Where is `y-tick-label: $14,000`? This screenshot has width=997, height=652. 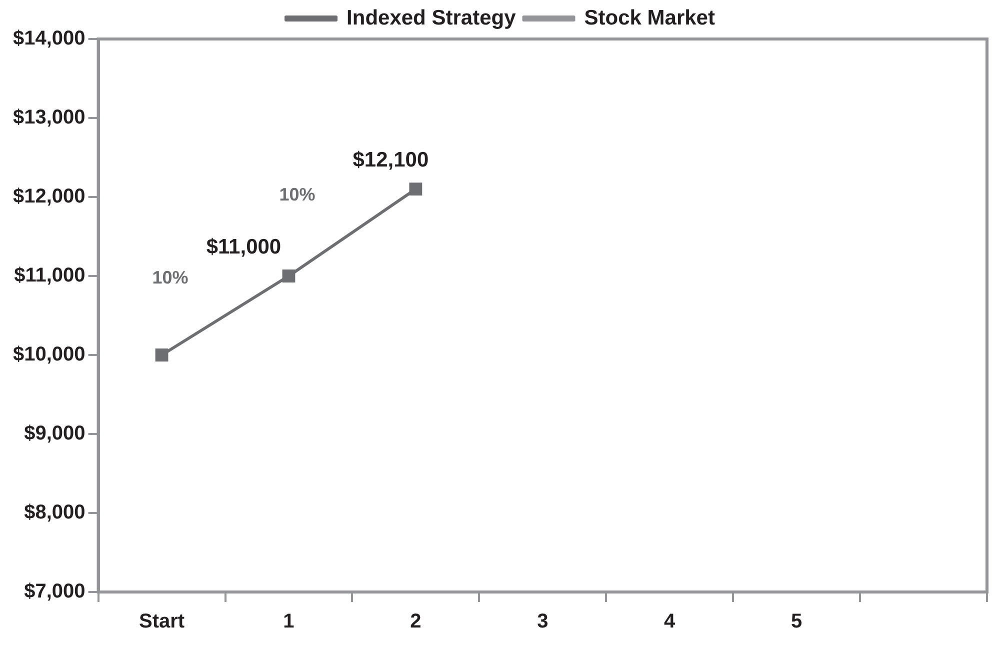 y-tick-label: $14,000 is located at coordinates (49, 39).